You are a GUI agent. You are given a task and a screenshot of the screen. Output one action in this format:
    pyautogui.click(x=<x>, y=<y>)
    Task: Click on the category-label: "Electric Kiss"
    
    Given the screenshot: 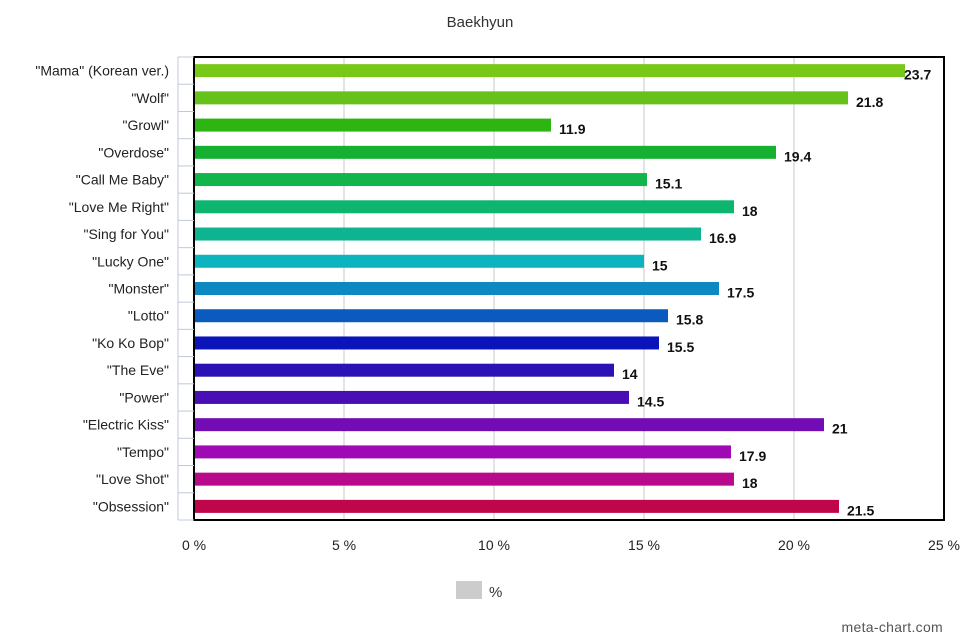 What is the action you would take?
    pyautogui.click(x=126, y=425)
    